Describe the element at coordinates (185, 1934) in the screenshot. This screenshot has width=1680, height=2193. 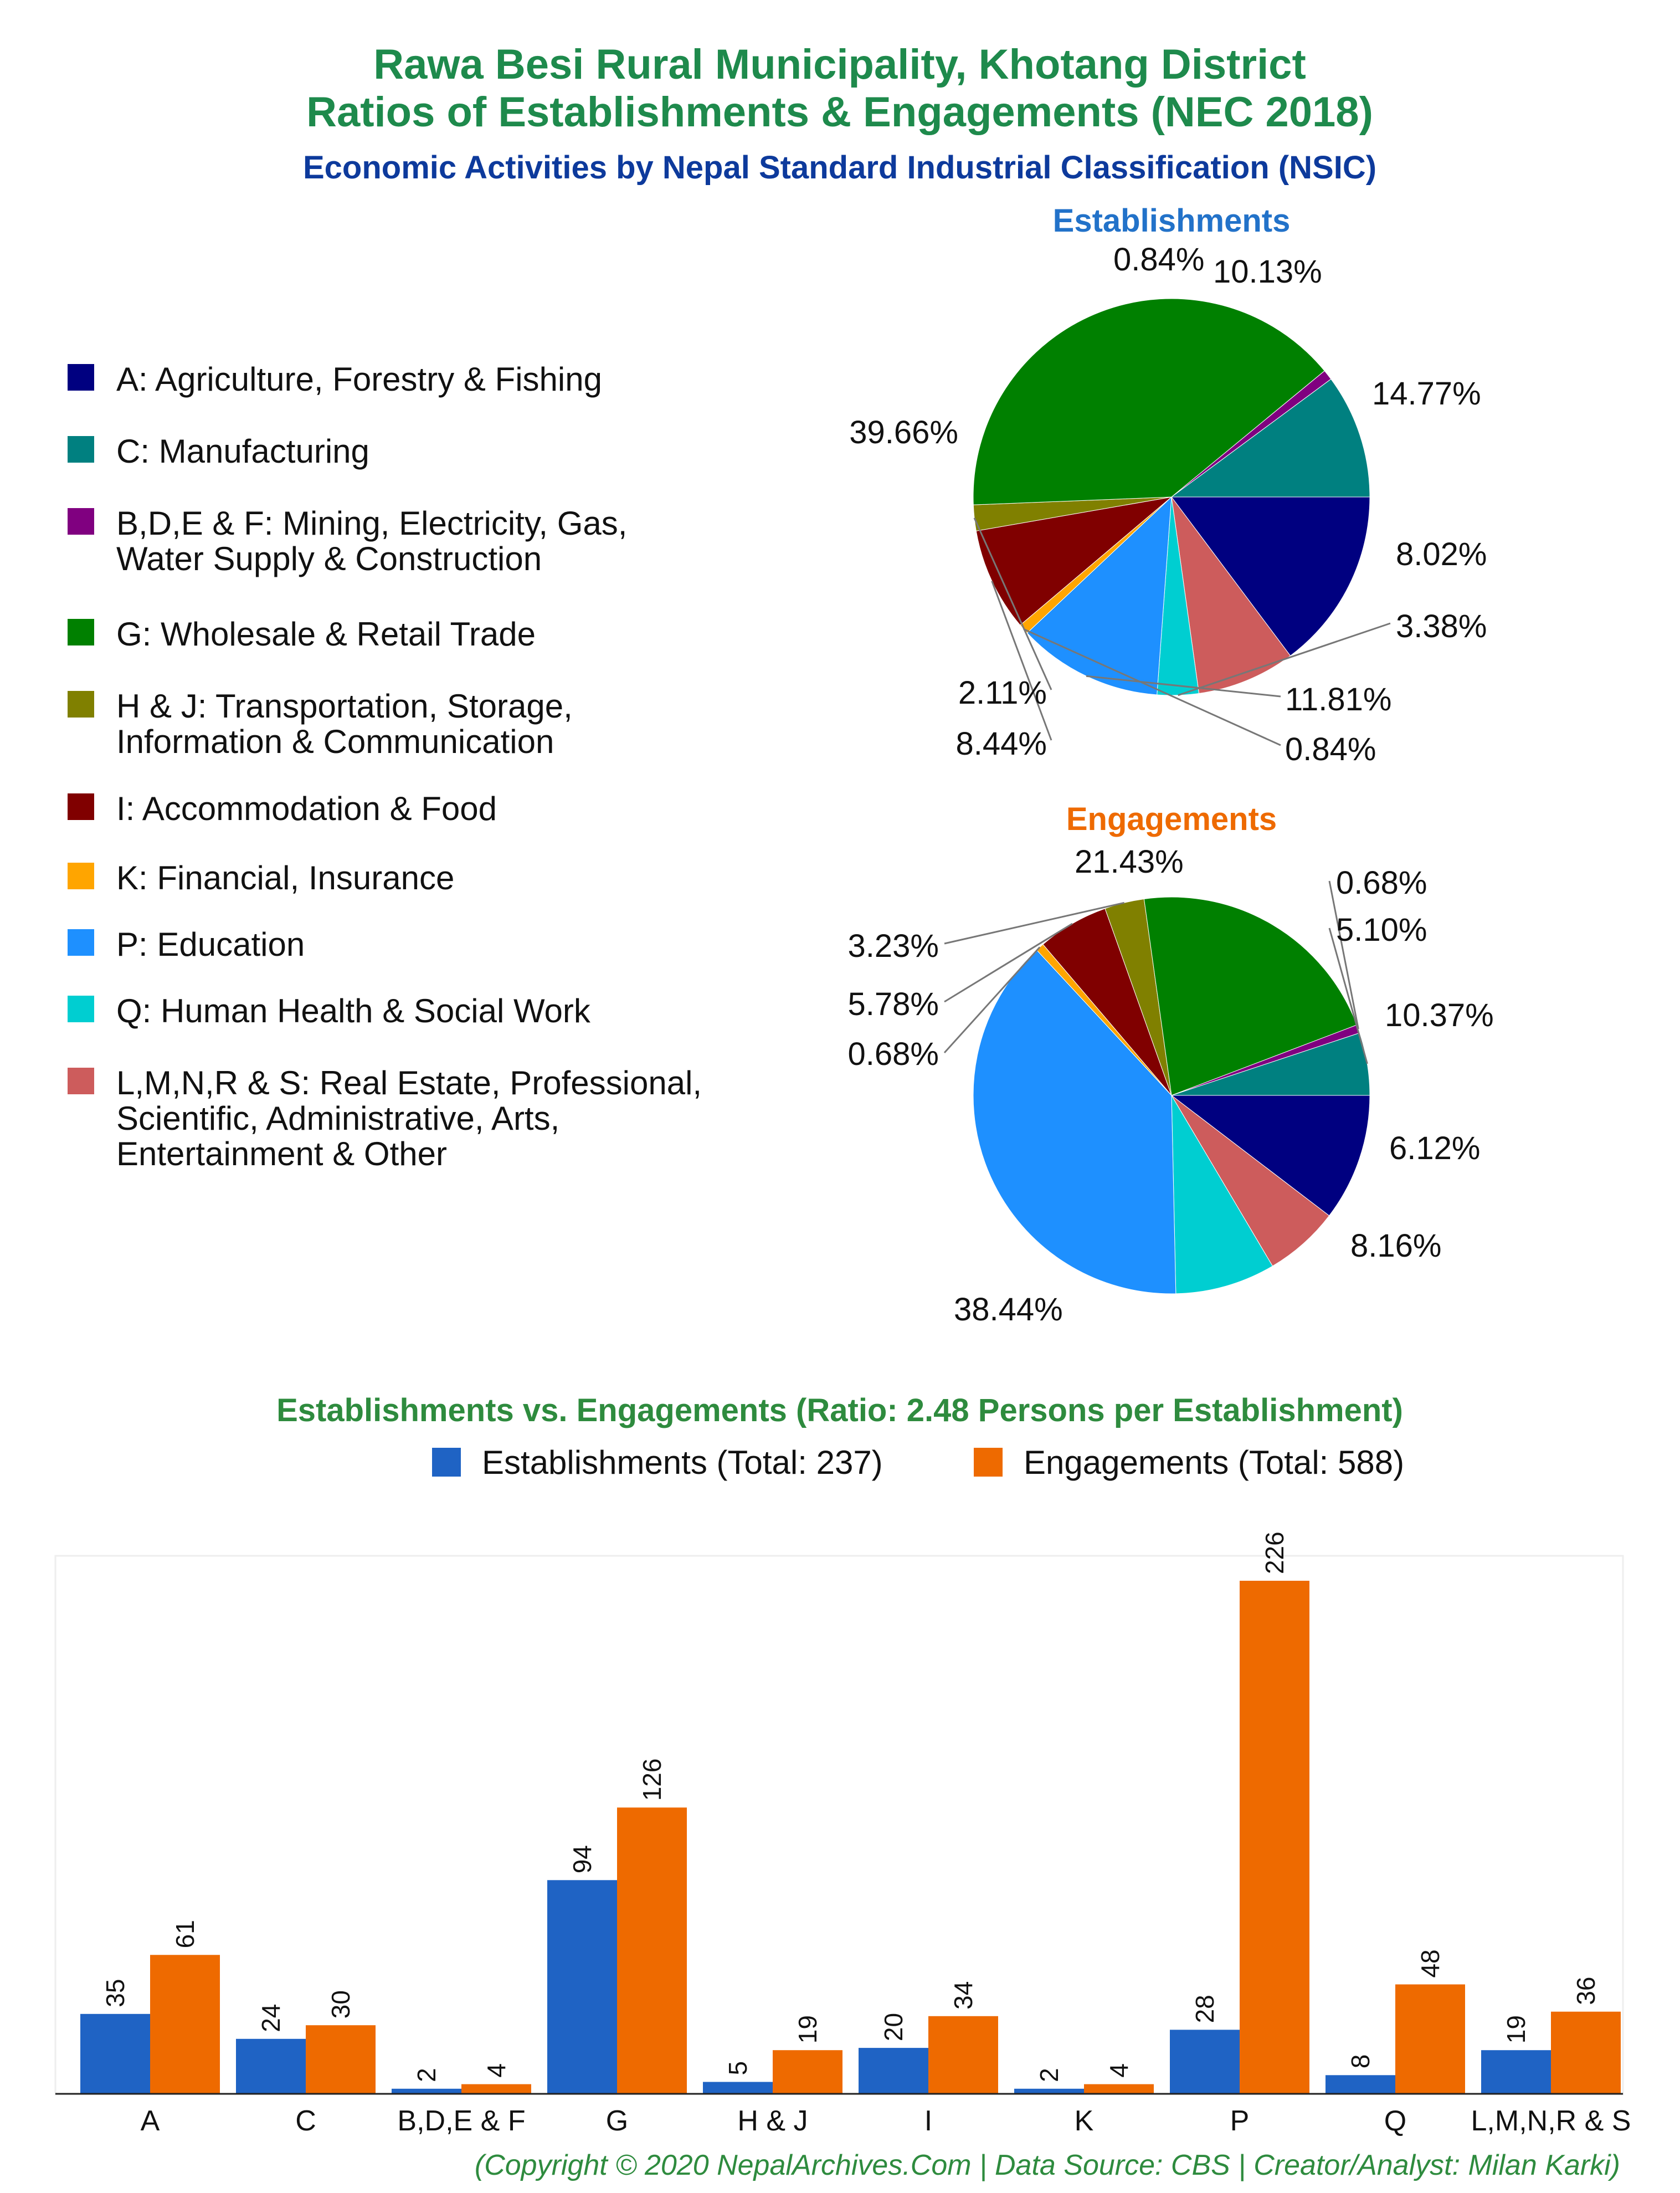
I see `bar-value-label: 61` at that location.